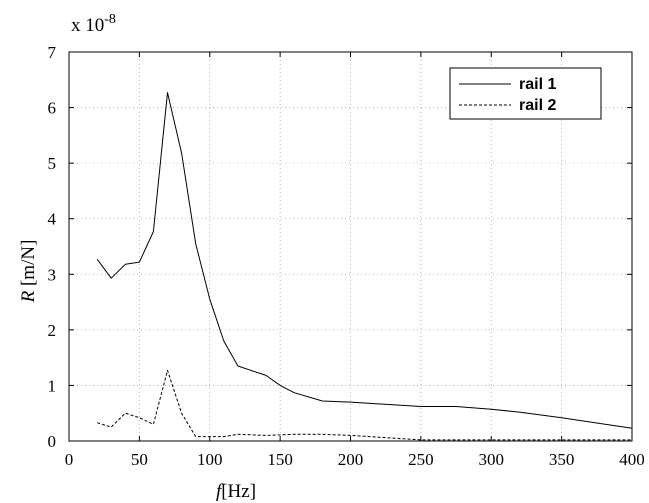 The height and width of the screenshot is (503, 649). I want to click on x-tick-label: 400, so click(632, 459).